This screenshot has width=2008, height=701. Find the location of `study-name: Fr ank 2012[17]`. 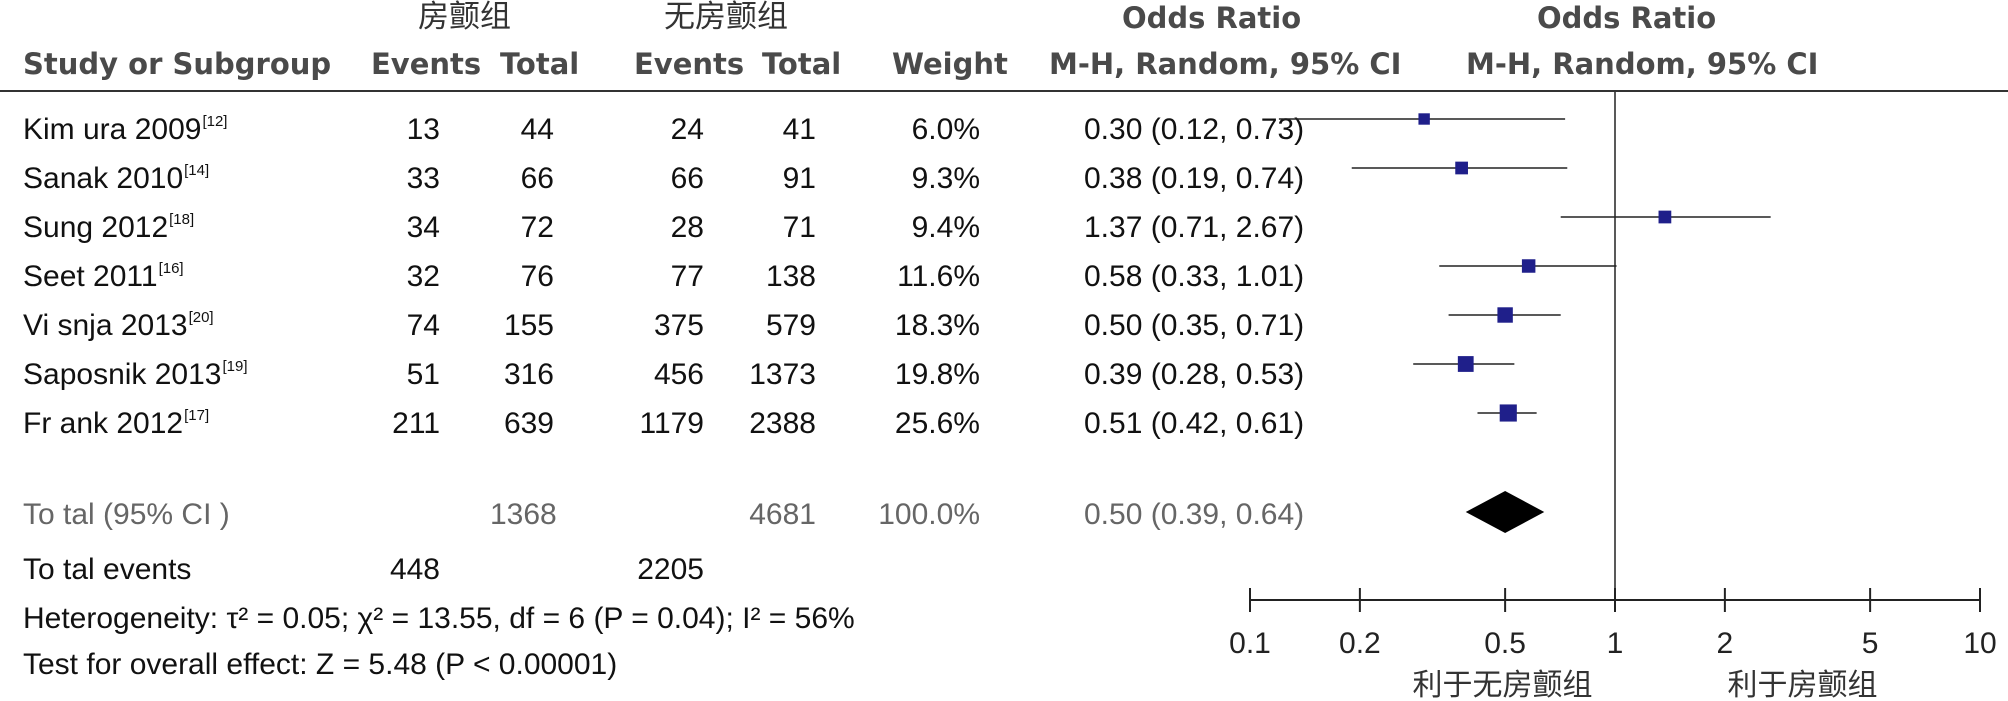

study-name: Fr ank 2012[17] is located at coordinates (116, 423).